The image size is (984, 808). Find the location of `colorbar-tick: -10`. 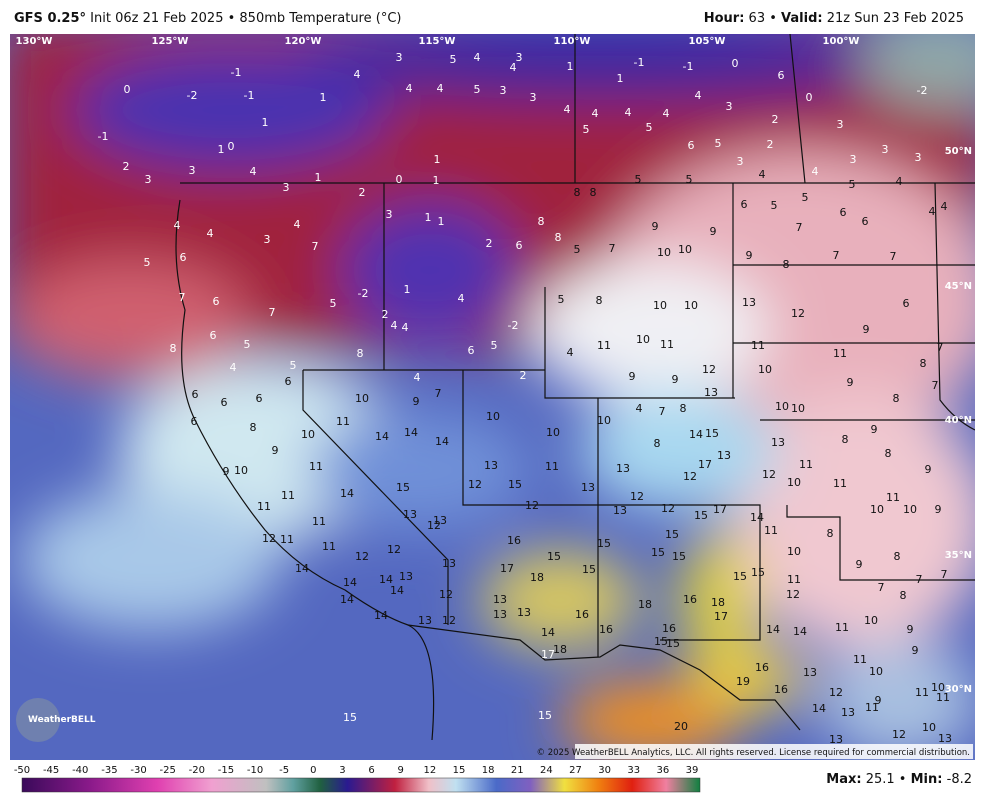

colorbar-tick: -10 is located at coordinates (255, 770).